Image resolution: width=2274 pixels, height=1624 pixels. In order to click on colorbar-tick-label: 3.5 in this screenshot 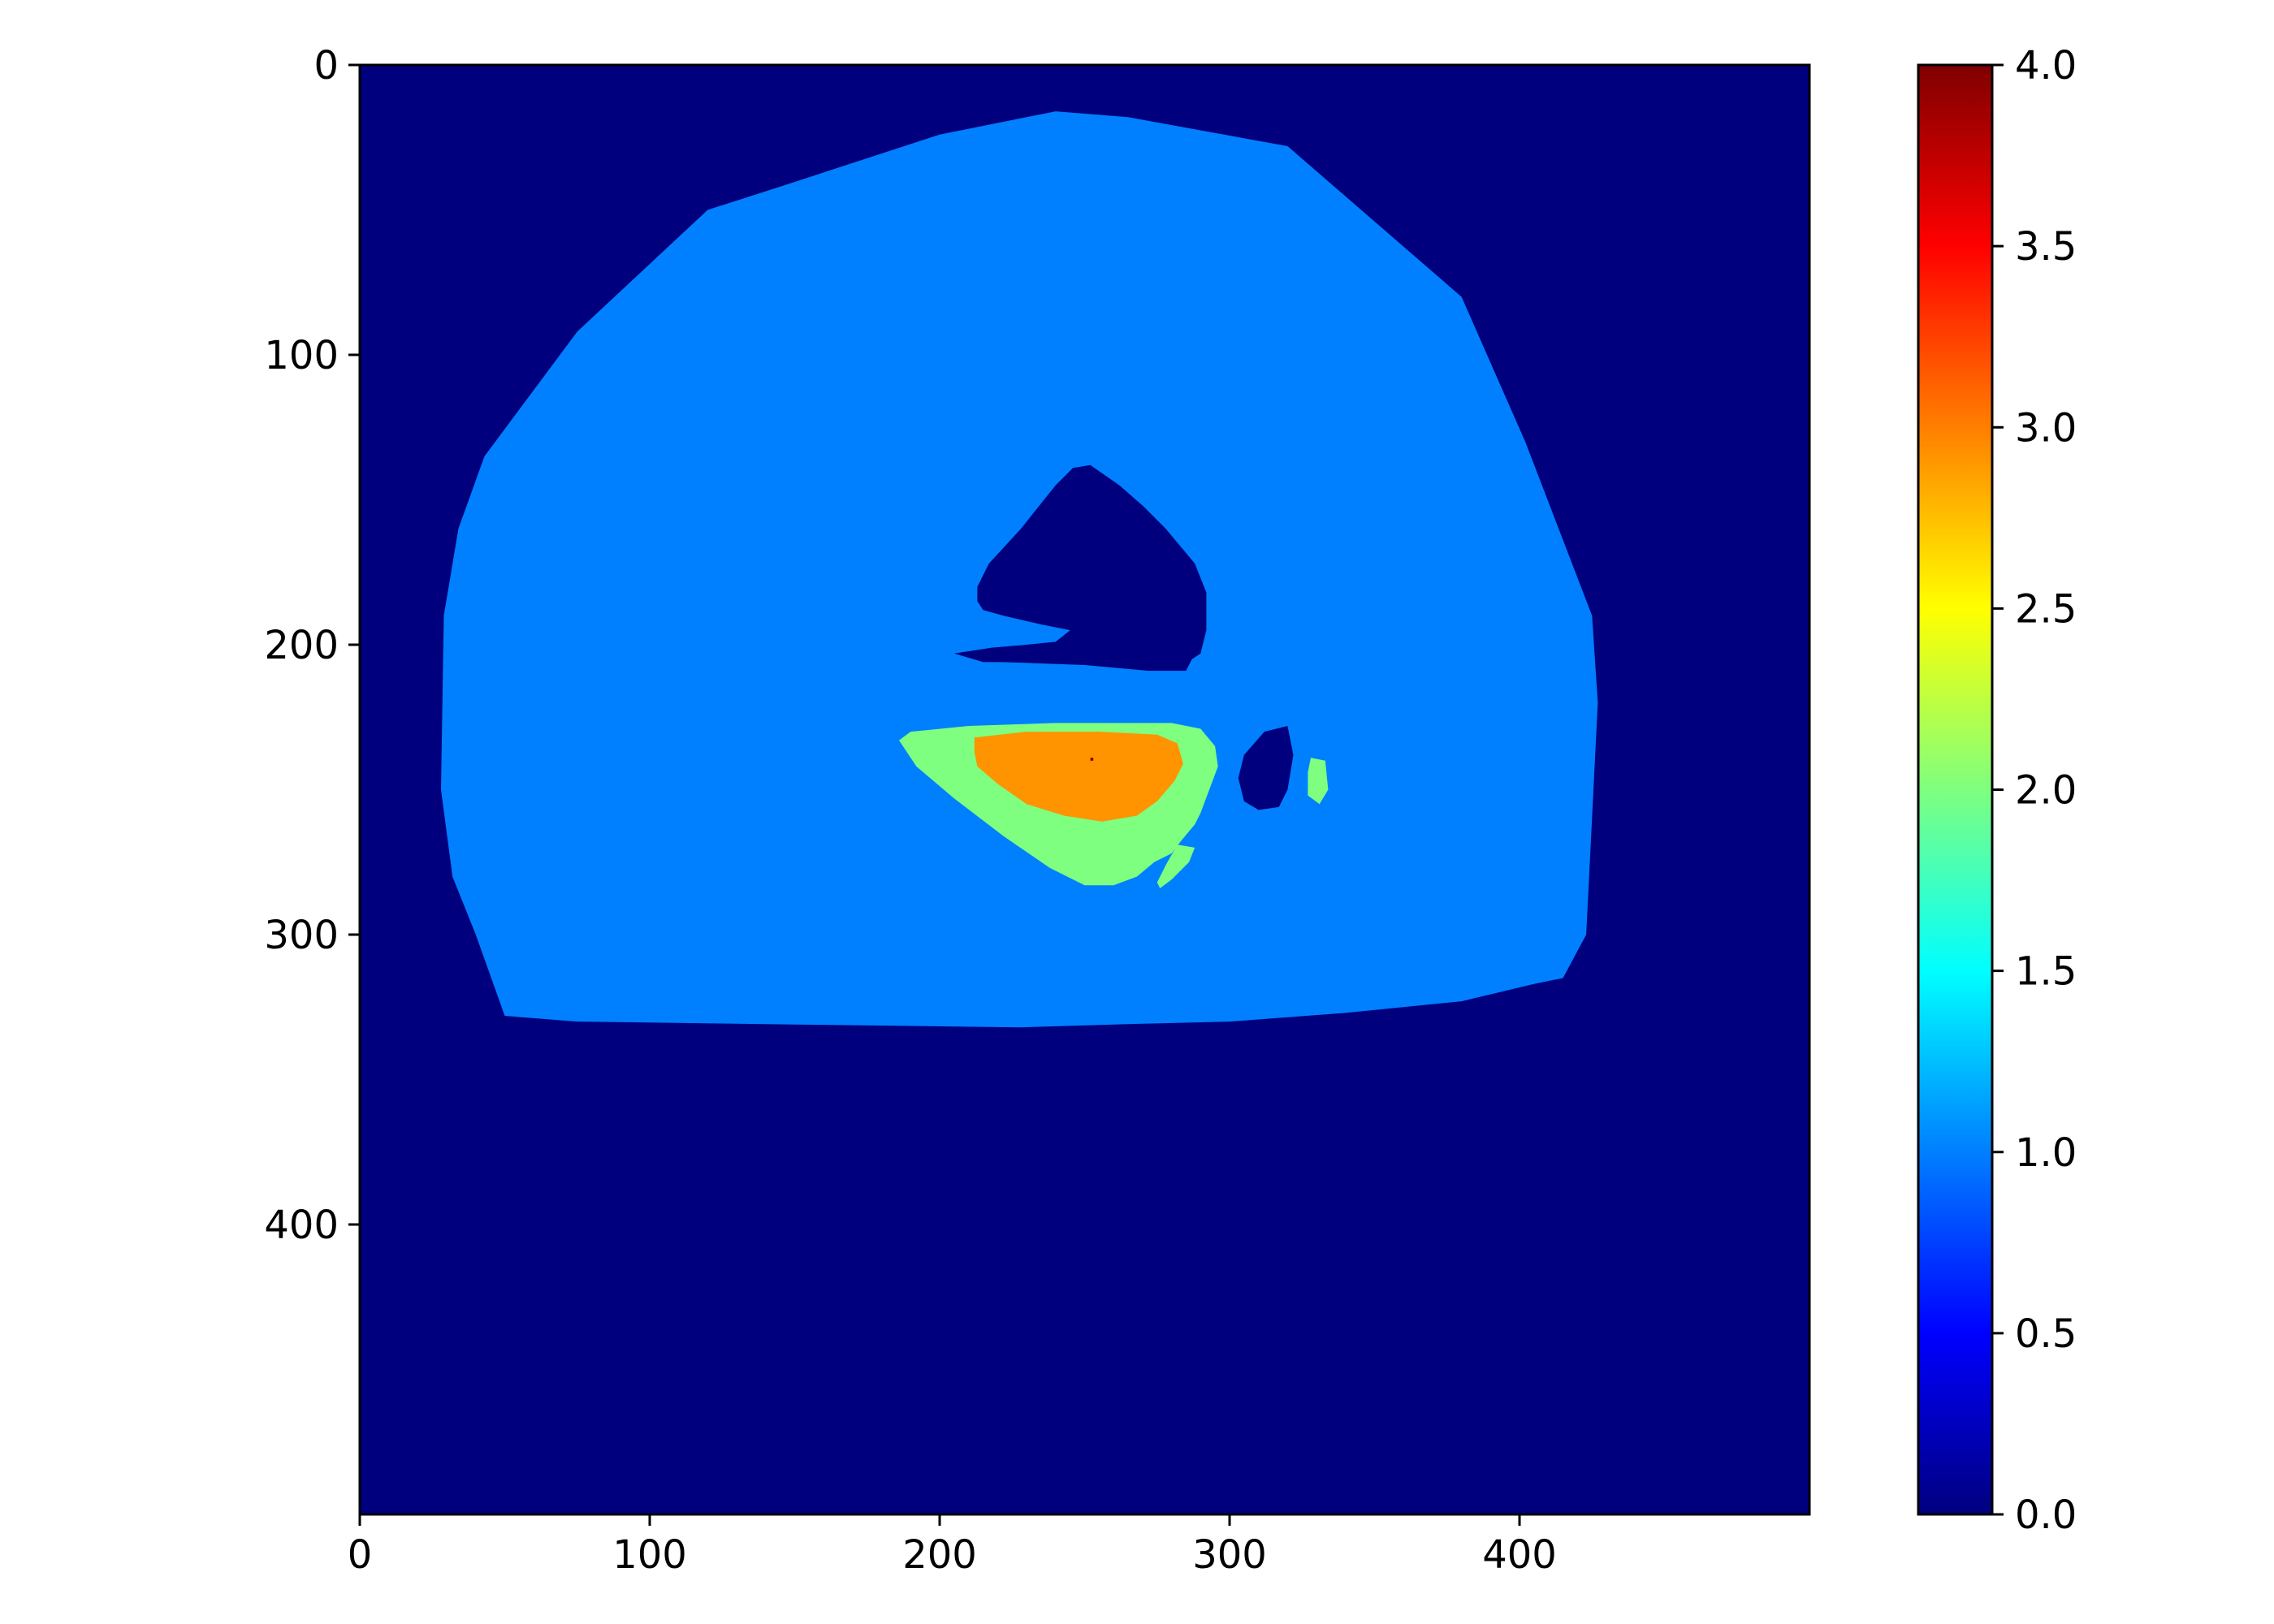, I will do `click(2046, 247)`.